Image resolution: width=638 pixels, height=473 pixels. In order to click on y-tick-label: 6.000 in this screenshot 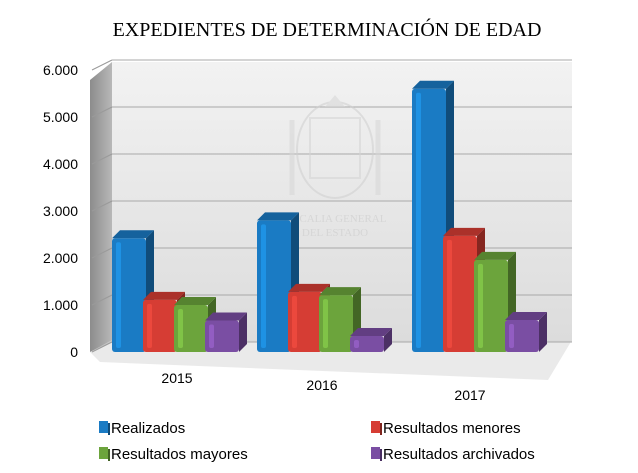, I will do `click(60, 70)`.